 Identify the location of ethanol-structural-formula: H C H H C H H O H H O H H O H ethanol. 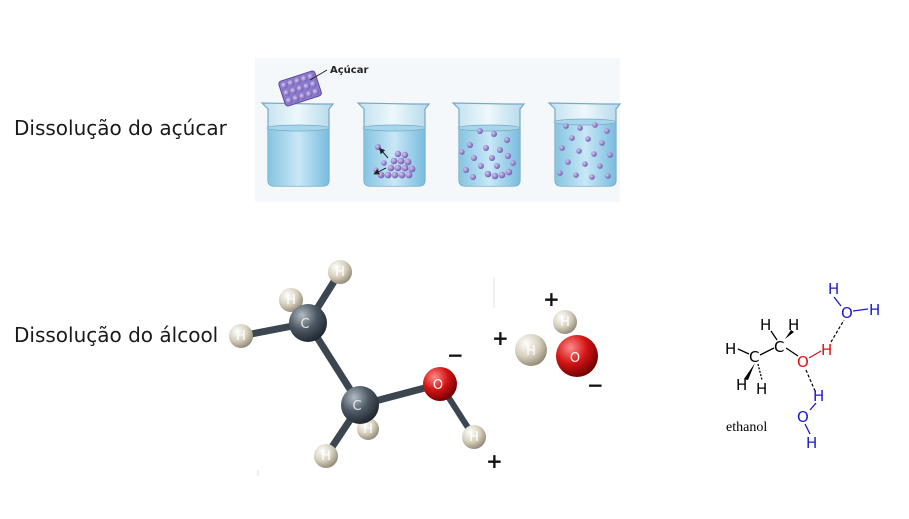
(802, 366).